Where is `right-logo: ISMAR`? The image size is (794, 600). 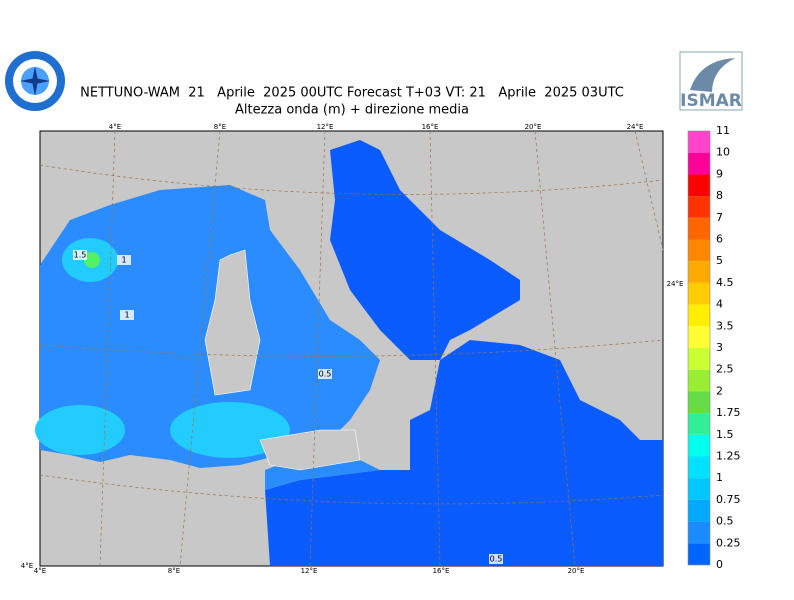
right-logo: ISMAR is located at coordinates (711, 81).